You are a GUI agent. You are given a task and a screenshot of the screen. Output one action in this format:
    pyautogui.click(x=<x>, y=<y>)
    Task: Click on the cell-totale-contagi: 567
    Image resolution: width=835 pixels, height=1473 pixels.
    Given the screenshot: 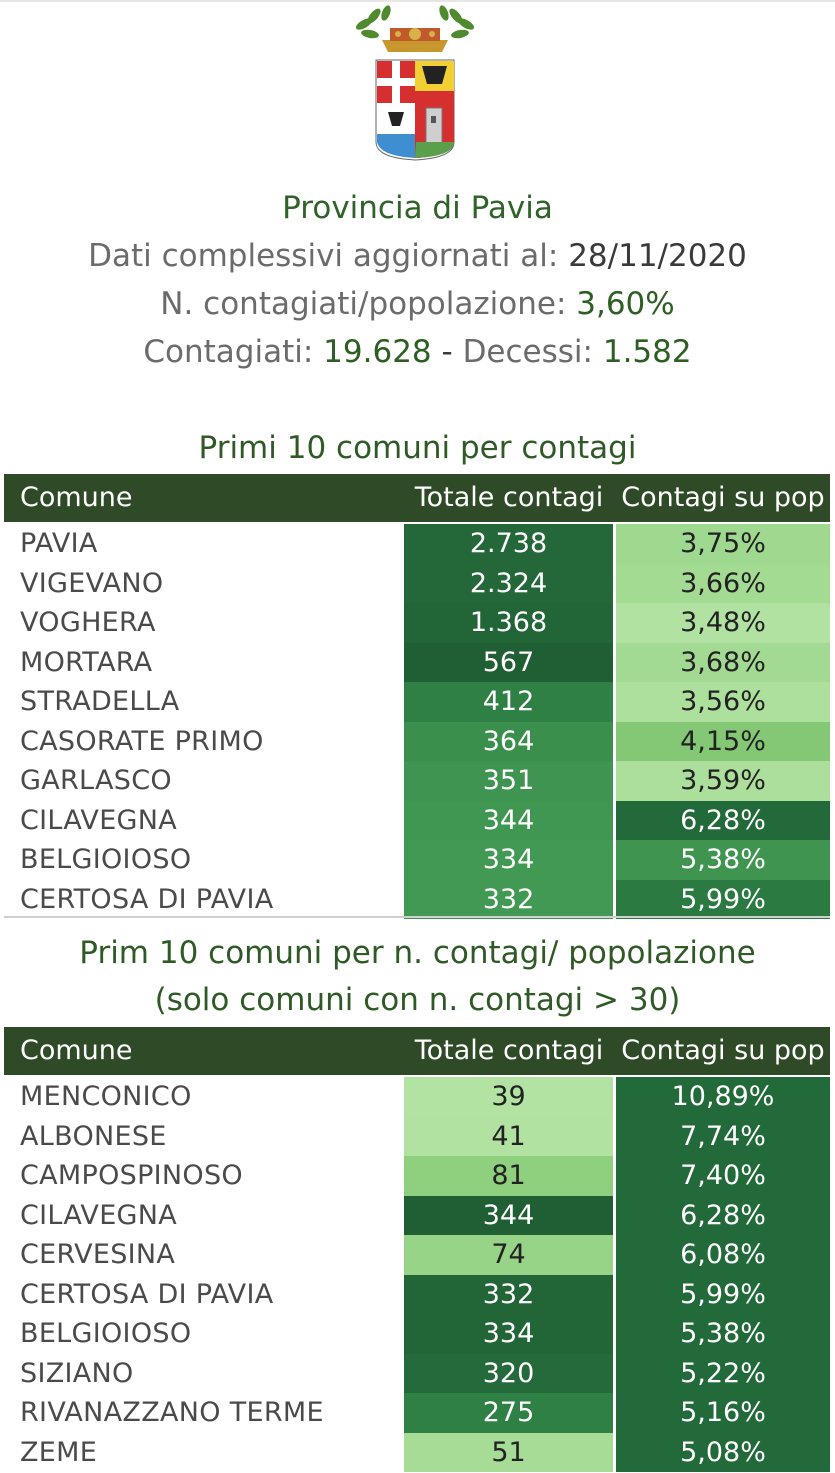 What is the action you would take?
    pyautogui.click(x=508, y=663)
    